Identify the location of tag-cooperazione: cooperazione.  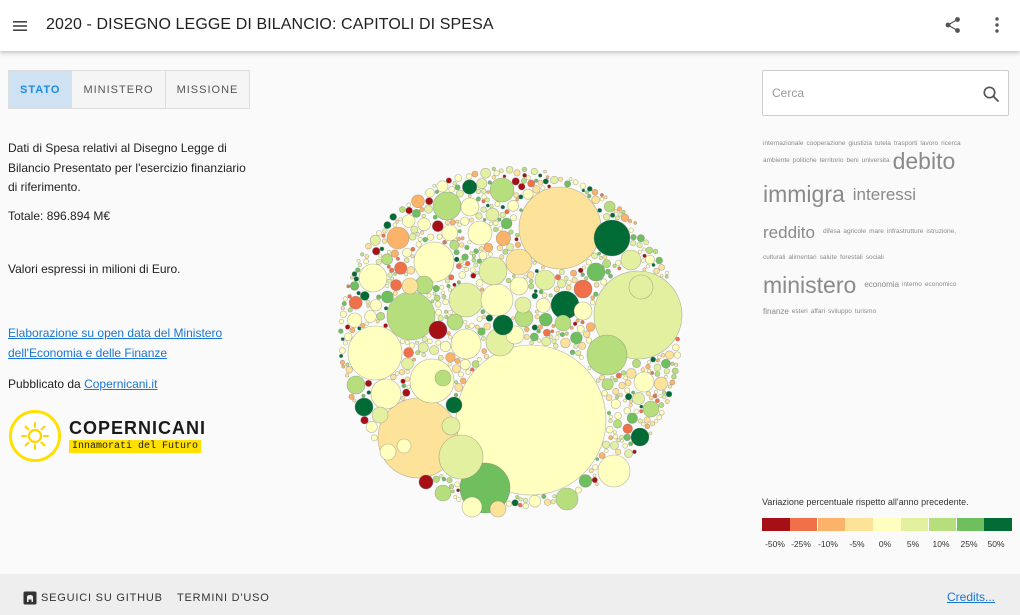
(826, 144).